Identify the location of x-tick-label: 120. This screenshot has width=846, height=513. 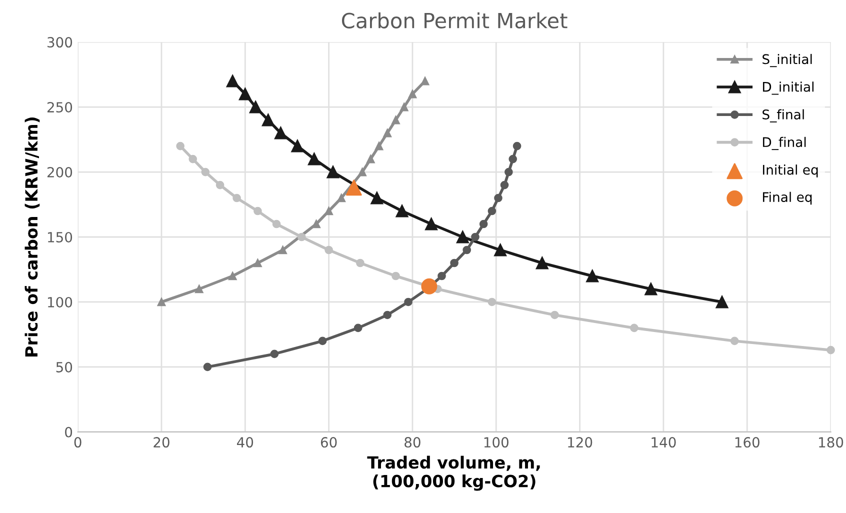
(580, 442).